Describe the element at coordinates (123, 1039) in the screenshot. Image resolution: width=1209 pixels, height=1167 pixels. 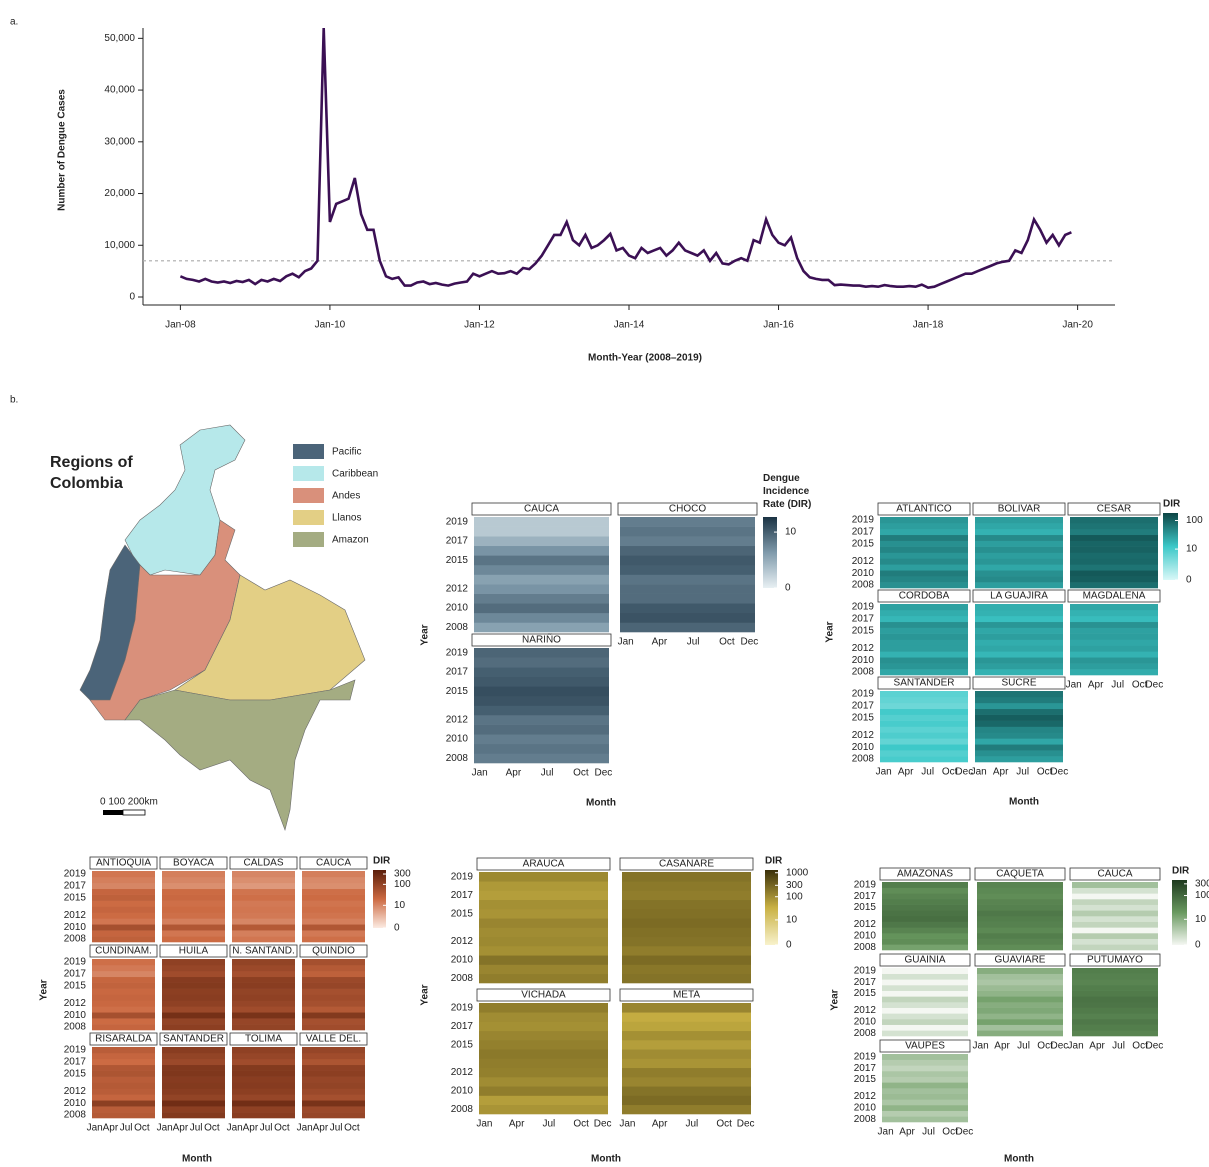
I see `facet-label: RISARALDA` at that location.